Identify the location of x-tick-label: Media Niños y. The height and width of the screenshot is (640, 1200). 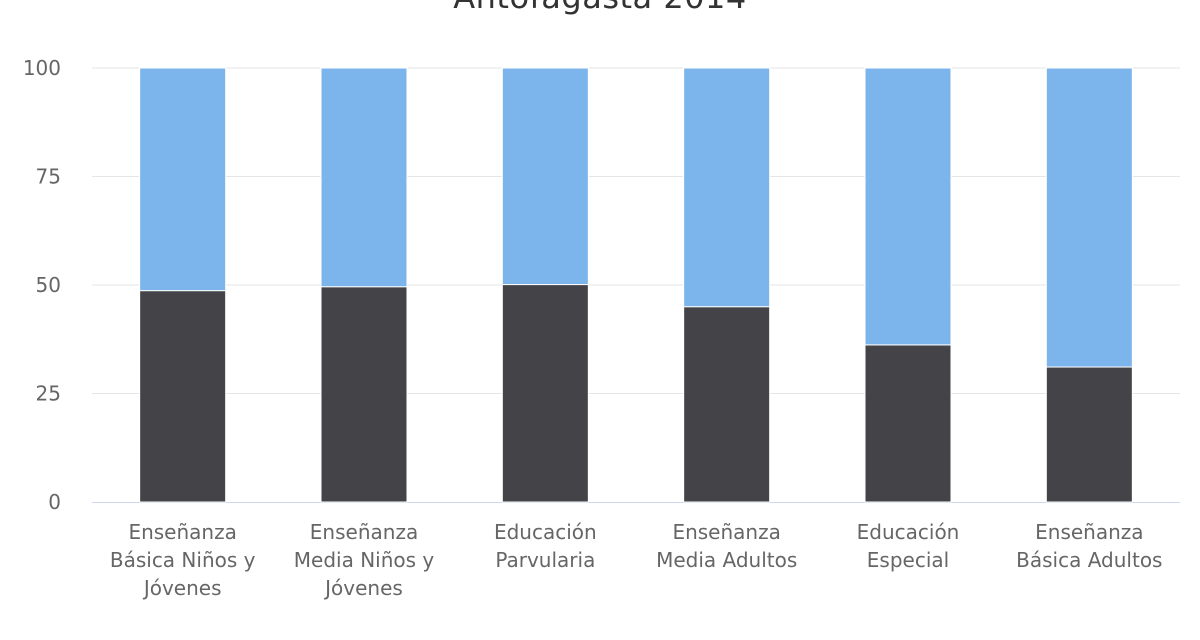
(364, 560).